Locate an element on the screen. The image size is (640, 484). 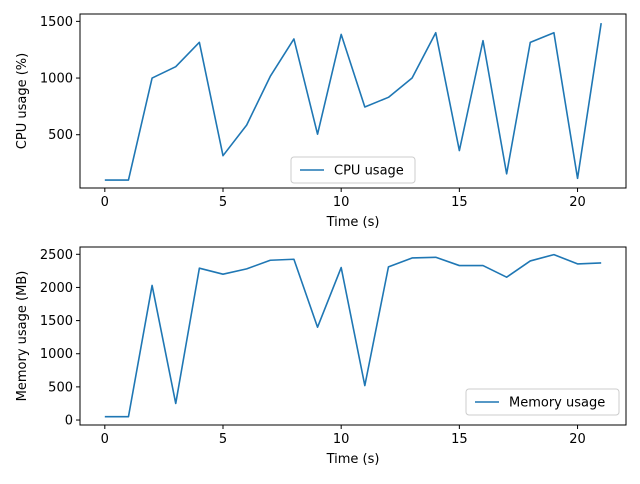
y-axis-label: CPU usage (%) is located at coordinates (22, 101).